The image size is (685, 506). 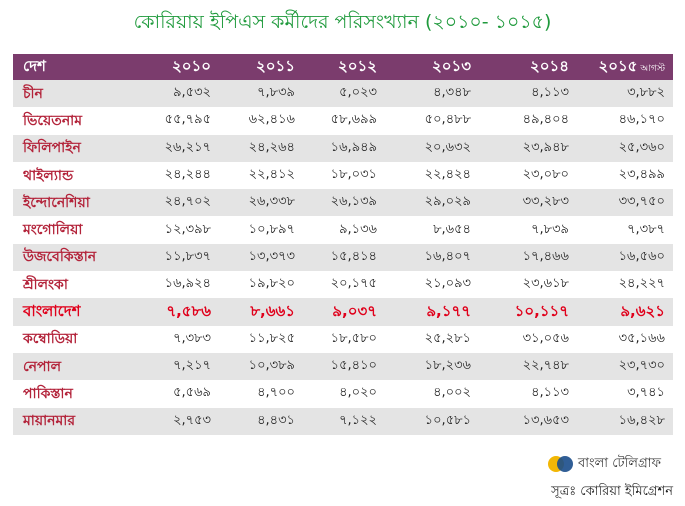 What do you see at coordinates (344, 121) in the screenshot?
I see `value-cell: ৫৮,৬৯৯` at bounding box center [344, 121].